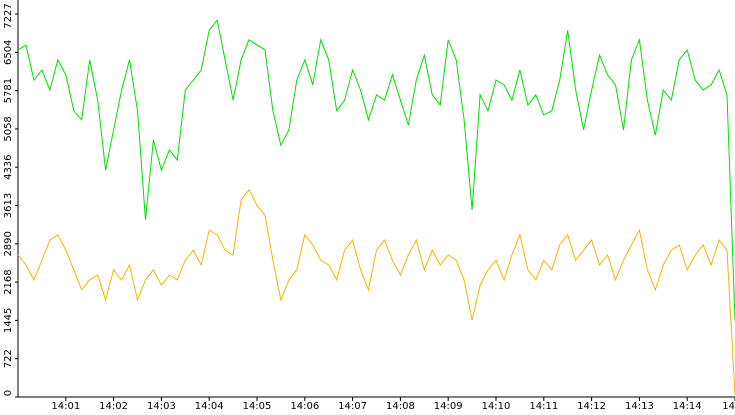 This screenshot has width=735, height=415. Describe the element at coordinates (113, 406) in the screenshot. I see `x-tick-label: 14:02` at that location.